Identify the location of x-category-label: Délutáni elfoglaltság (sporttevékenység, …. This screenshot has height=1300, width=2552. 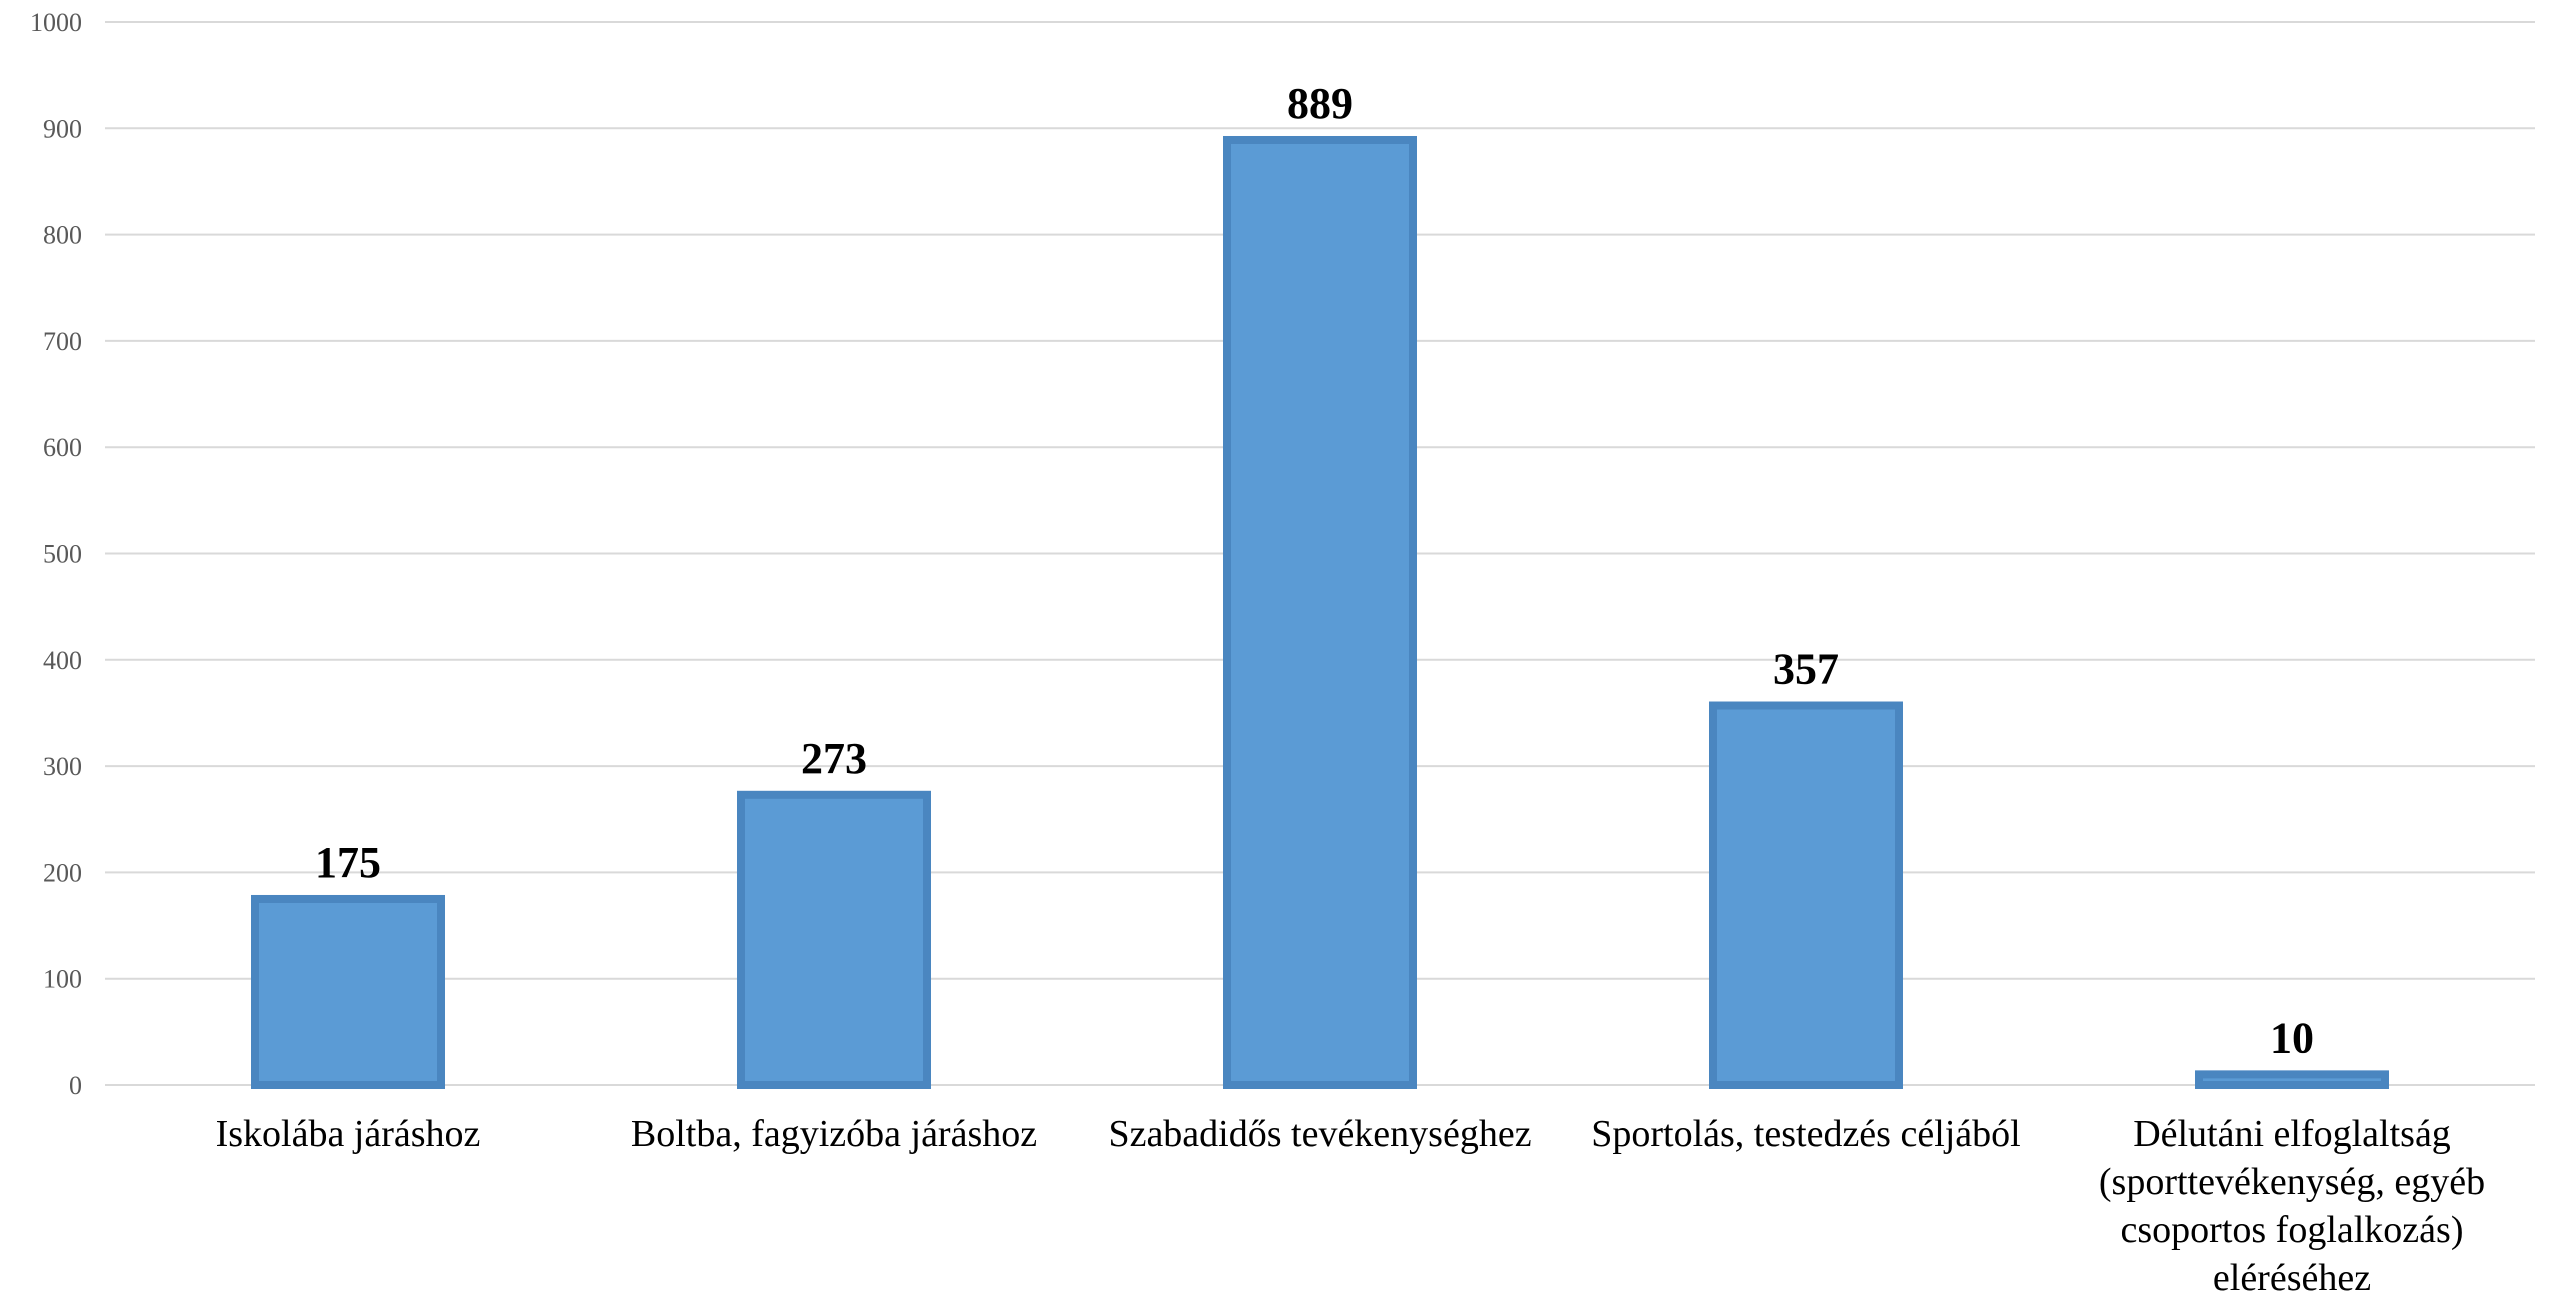
(2292, 1206).